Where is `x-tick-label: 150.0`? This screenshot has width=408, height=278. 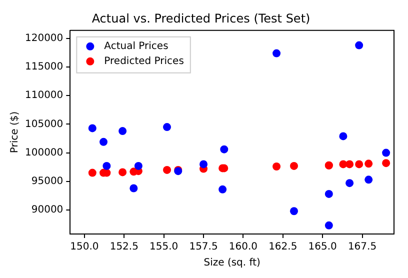 x-tick-label: 150.0 is located at coordinates (84, 247).